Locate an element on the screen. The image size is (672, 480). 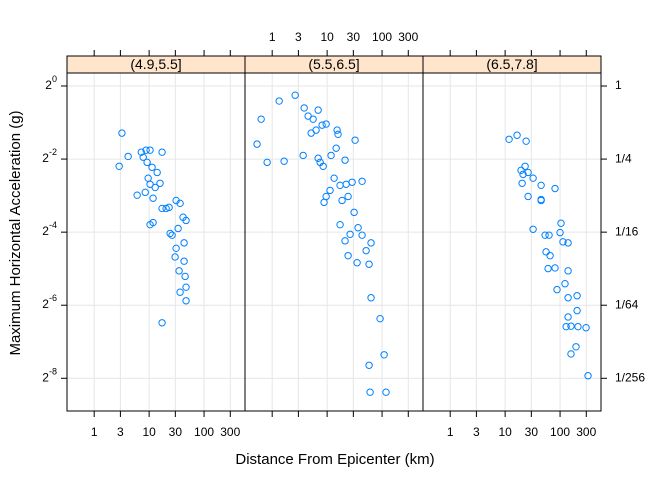
strip-label: (4.9,5.5] is located at coordinates (155, 64).